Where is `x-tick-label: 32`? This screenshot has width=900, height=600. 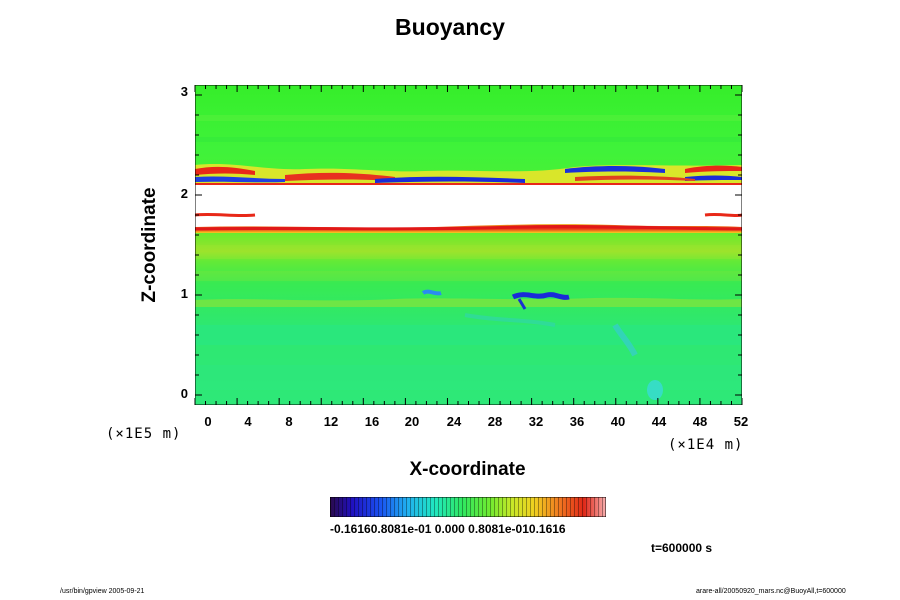 x-tick-label: 32 is located at coordinates (536, 421).